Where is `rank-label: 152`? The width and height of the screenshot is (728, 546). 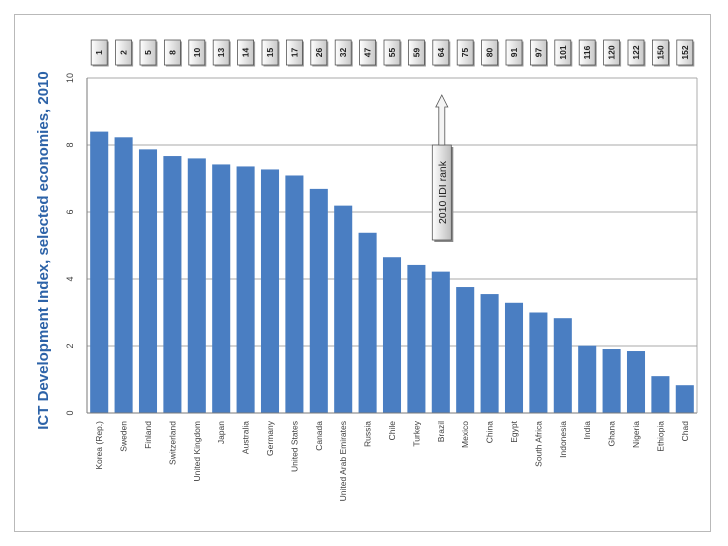
rank-label: 152 is located at coordinates (685, 52).